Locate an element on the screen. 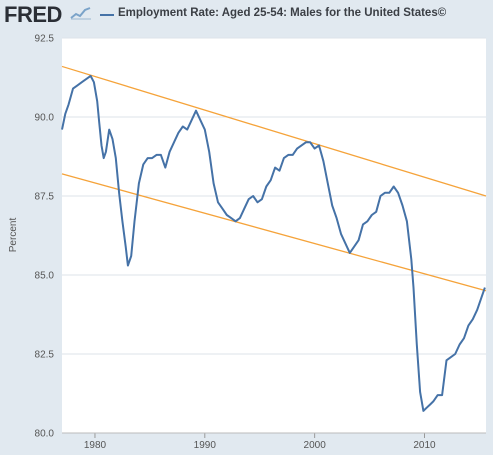 Image resolution: width=493 pixels, height=455 pixels. y-tick-label: 82.5 is located at coordinates (45, 355).